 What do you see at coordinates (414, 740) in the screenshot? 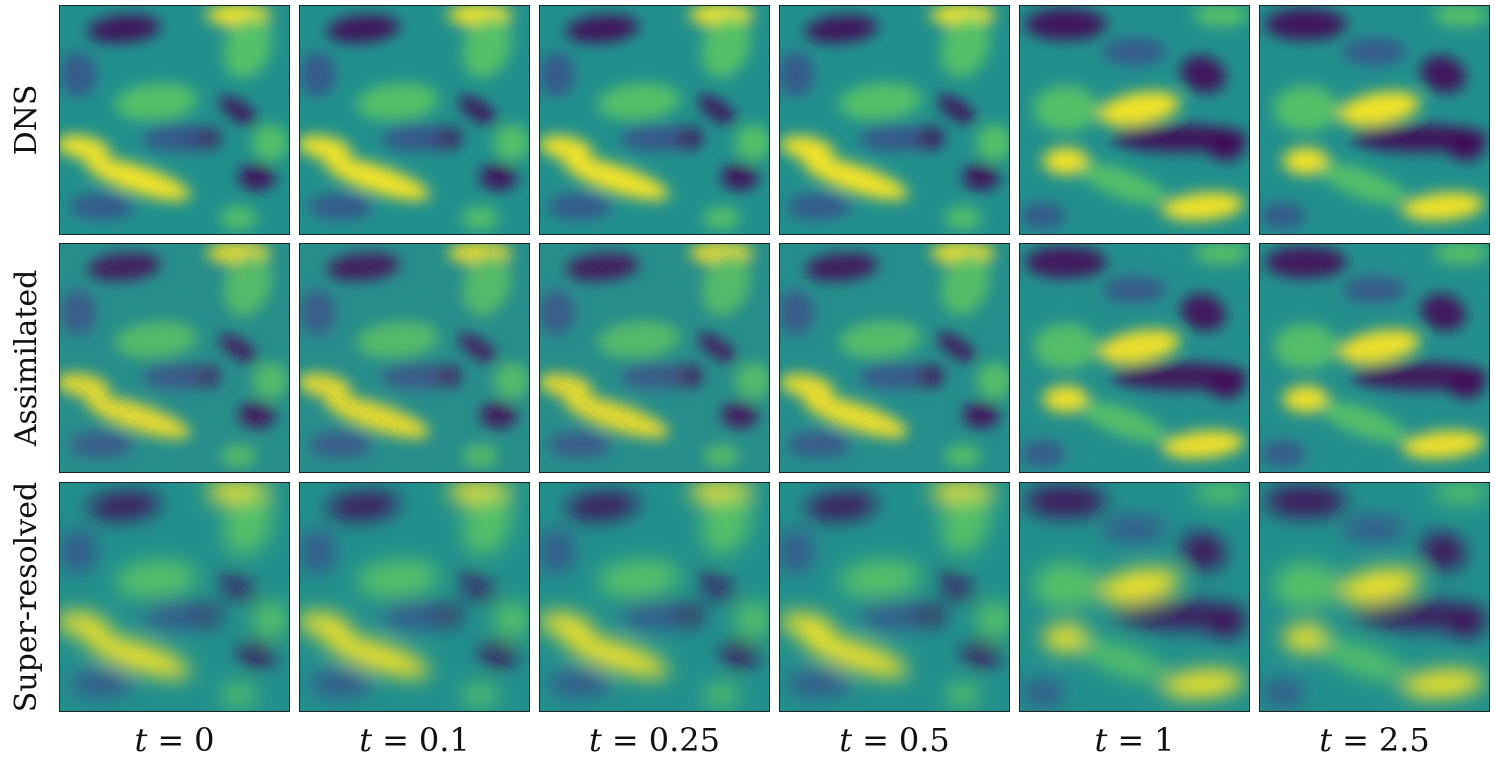
I see `column-time-label: t = 0.1` at bounding box center [414, 740].